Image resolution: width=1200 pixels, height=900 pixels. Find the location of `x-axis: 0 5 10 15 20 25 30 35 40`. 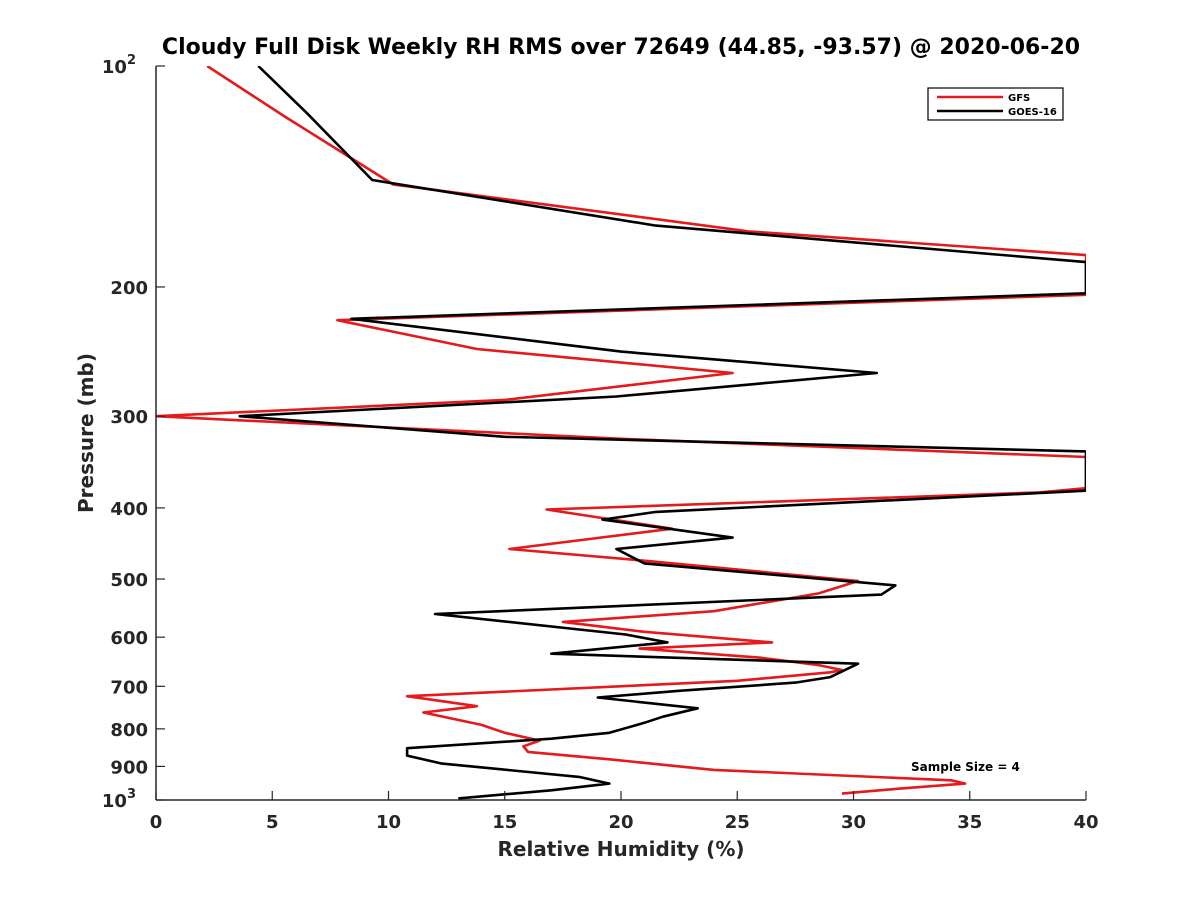

x-axis: 0 5 10 15 20 25 30 35 40 is located at coordinates (624, 812).